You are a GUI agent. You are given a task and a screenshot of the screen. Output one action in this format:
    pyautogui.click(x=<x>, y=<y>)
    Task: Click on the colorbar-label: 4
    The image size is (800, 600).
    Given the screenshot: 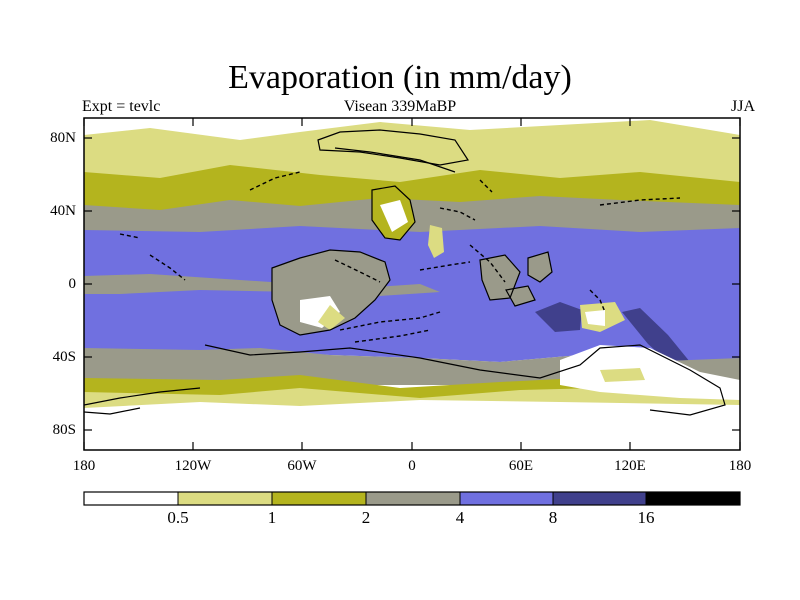 What is the action you would take?
    pyautogui.click(x=460, y=517)
    